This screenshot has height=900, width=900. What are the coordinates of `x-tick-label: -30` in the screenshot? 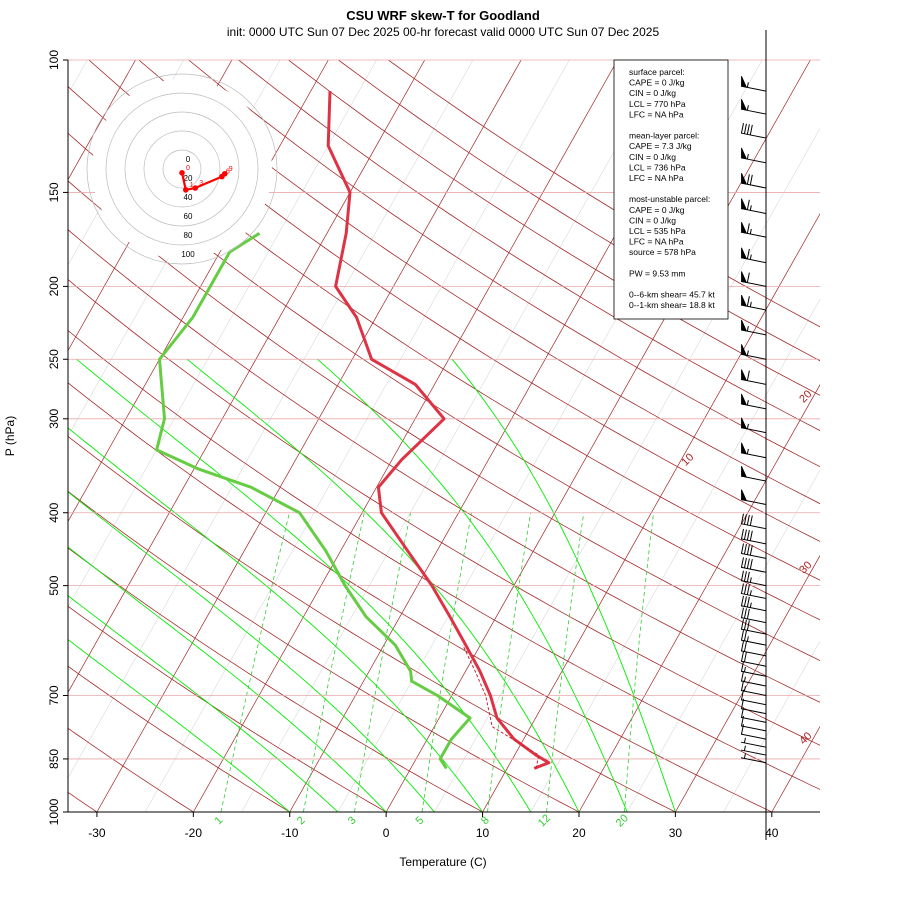 It's located at (97, 833).